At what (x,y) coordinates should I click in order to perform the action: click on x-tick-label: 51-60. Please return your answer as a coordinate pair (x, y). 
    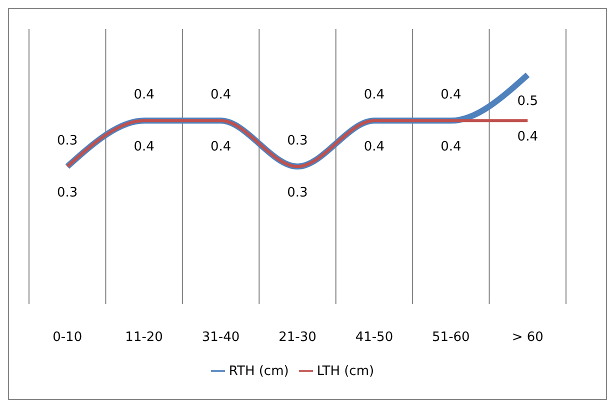
    Looking at the image, I should click on (451, 338).